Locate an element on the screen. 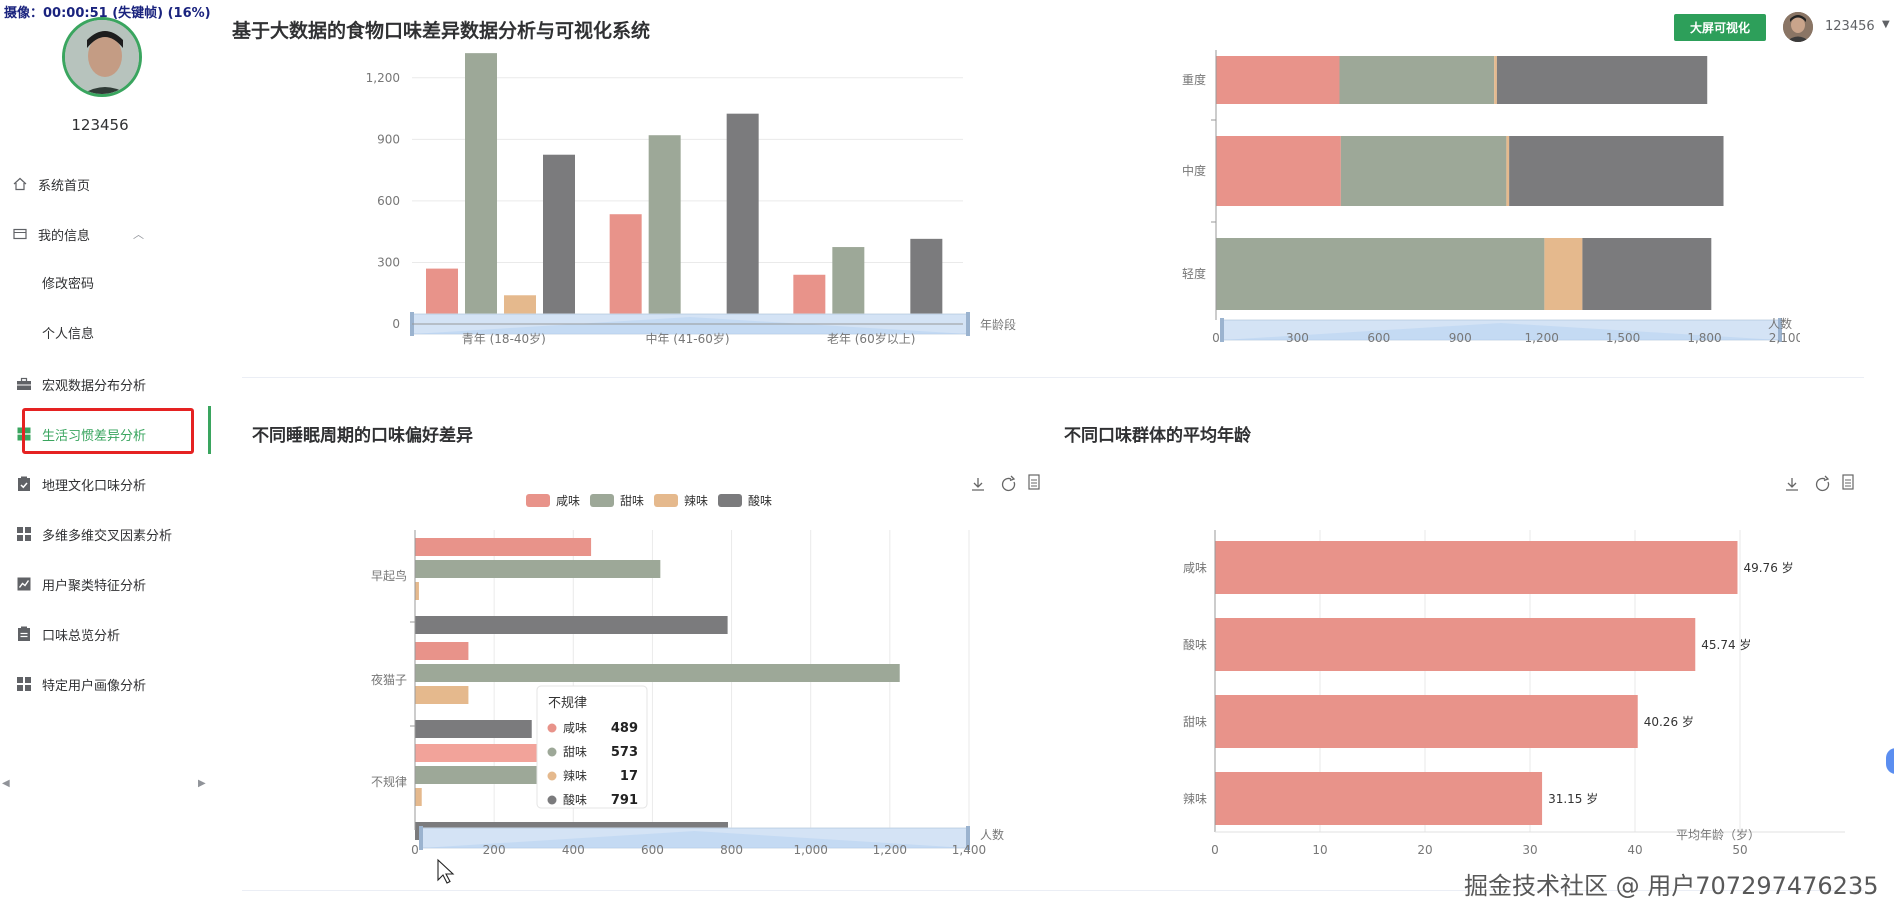  highlight-annotation-box is located at coordinates (108, 431).